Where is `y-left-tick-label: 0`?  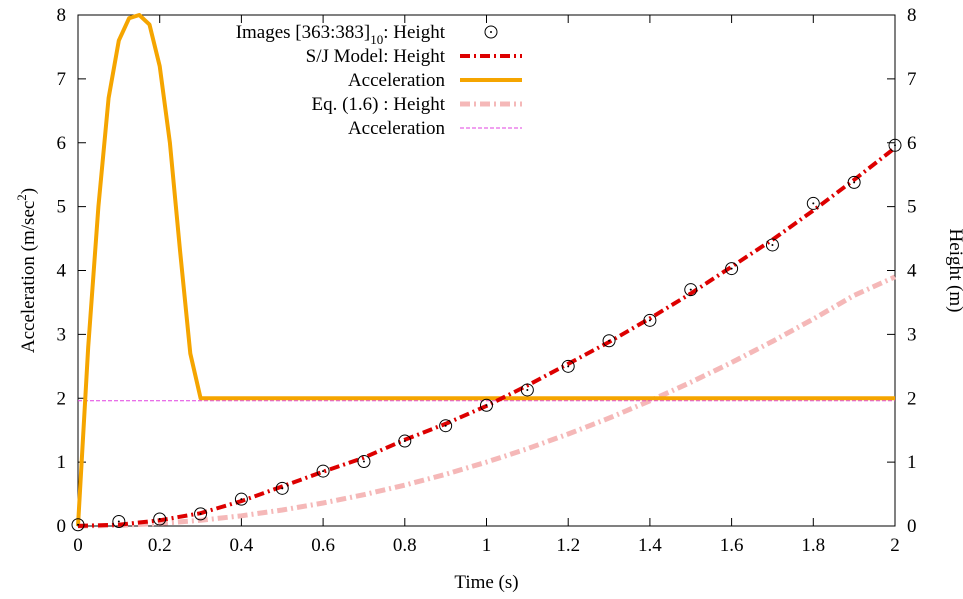
y-left-tick-label: 0 is located at coordinates (62, 526).